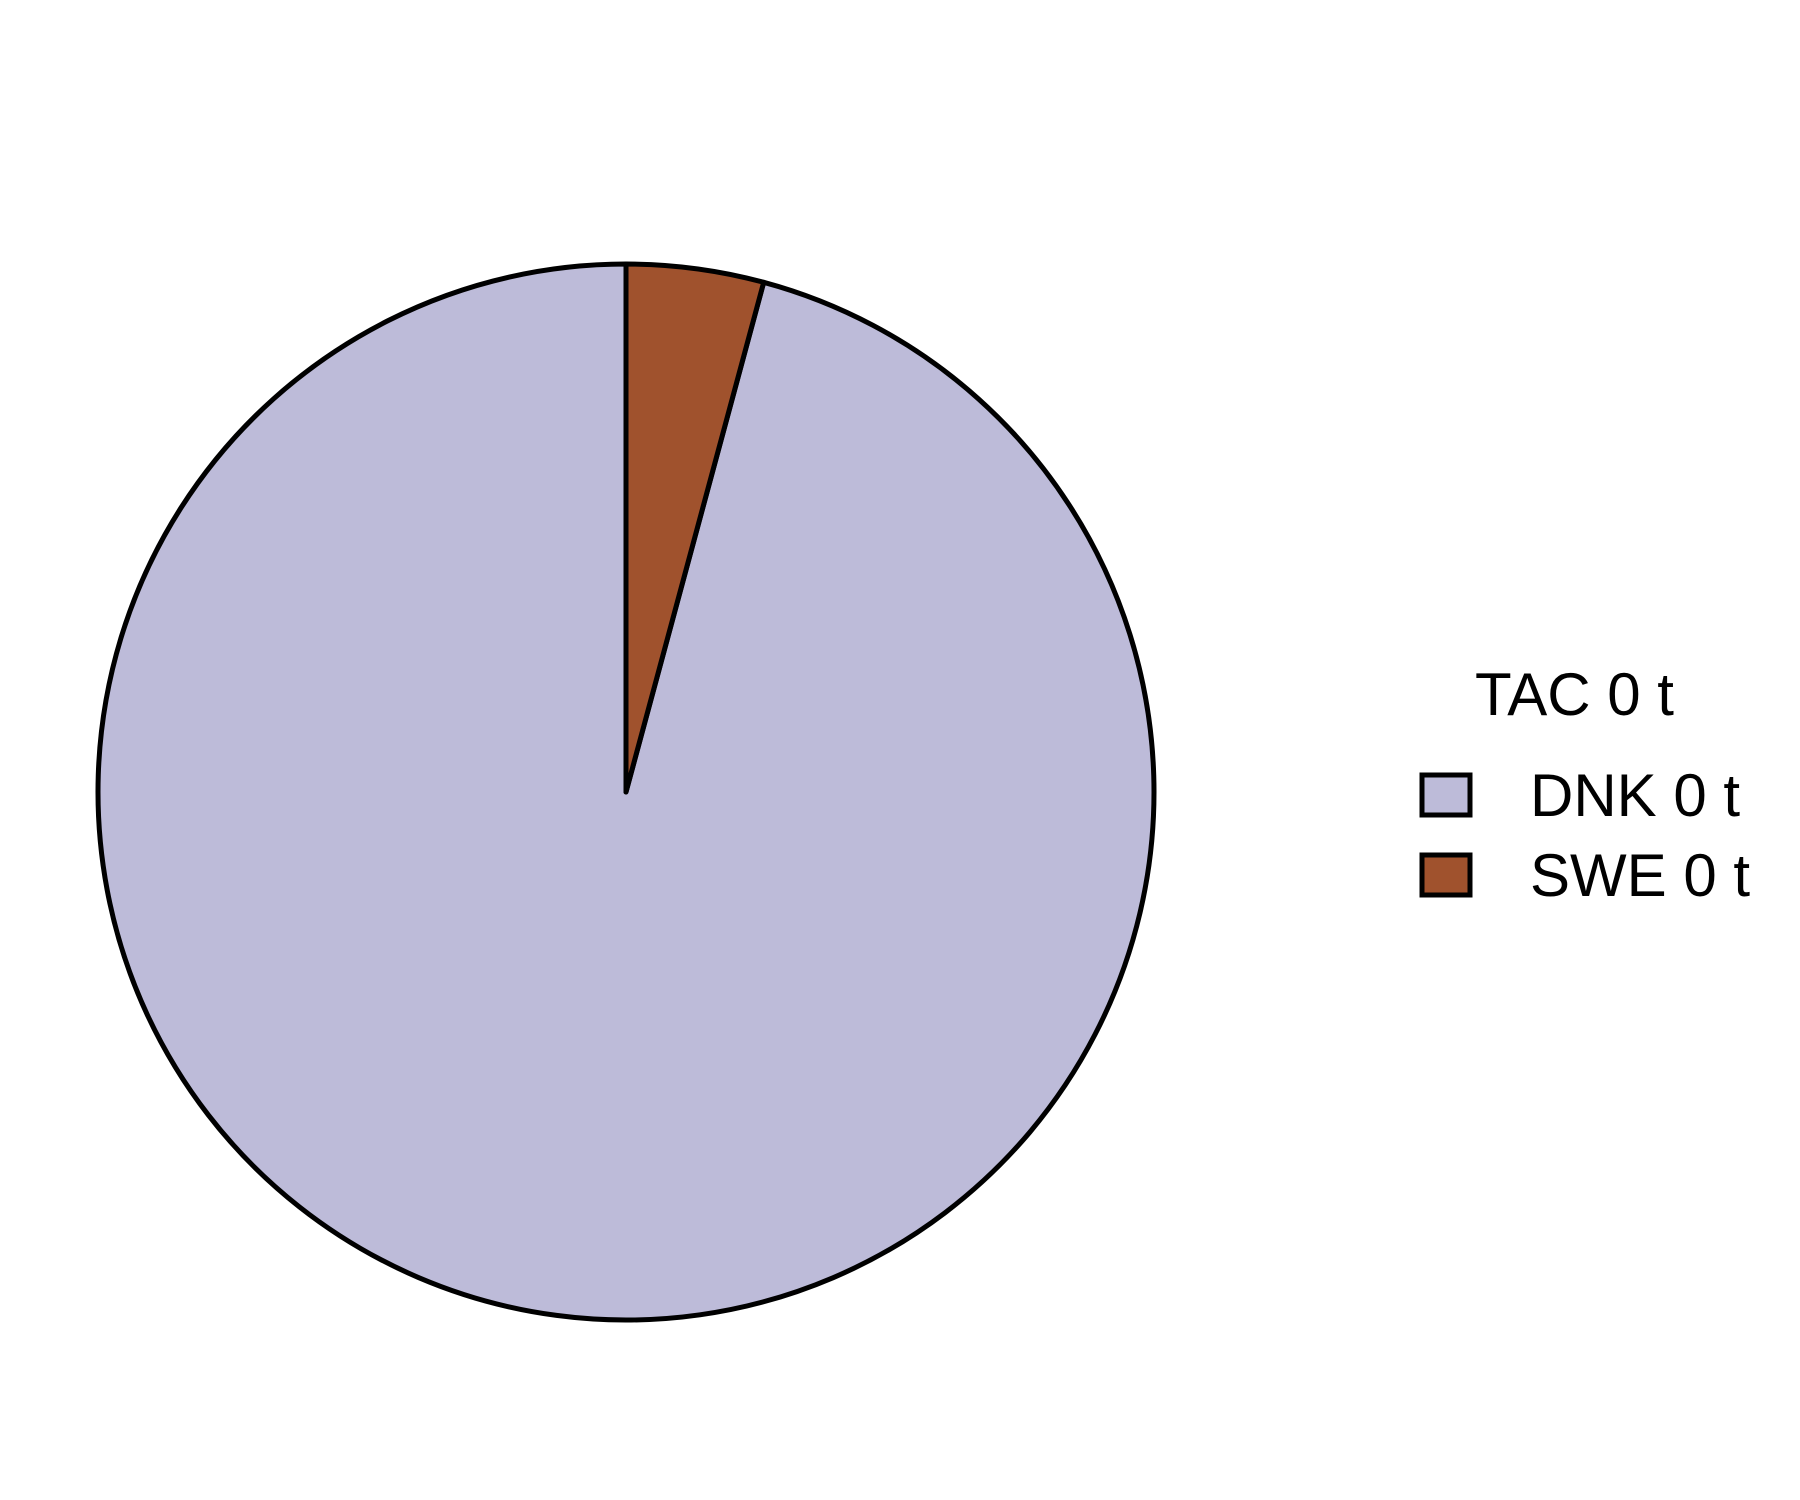  Describe the element at coordinates (1446, 875) in the screenshot. I see `legend-swatch-swe` at that location.